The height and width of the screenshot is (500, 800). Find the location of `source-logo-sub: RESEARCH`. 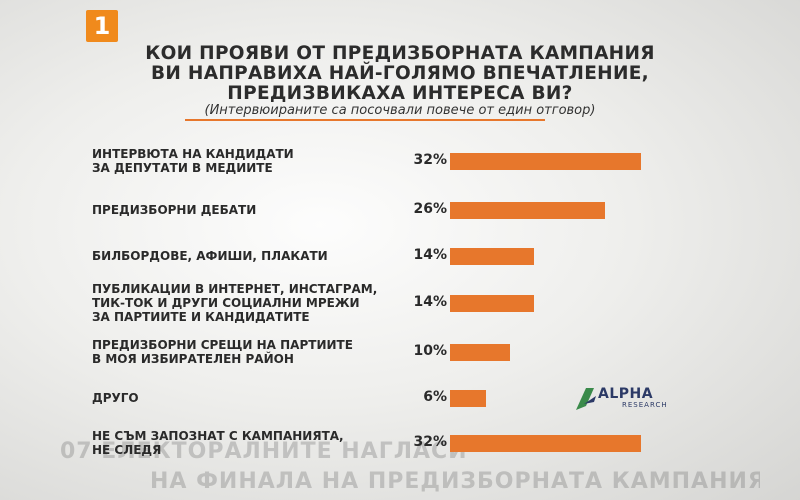

source-logo-sub: RESEARCH is located at coordinates (645, 405).